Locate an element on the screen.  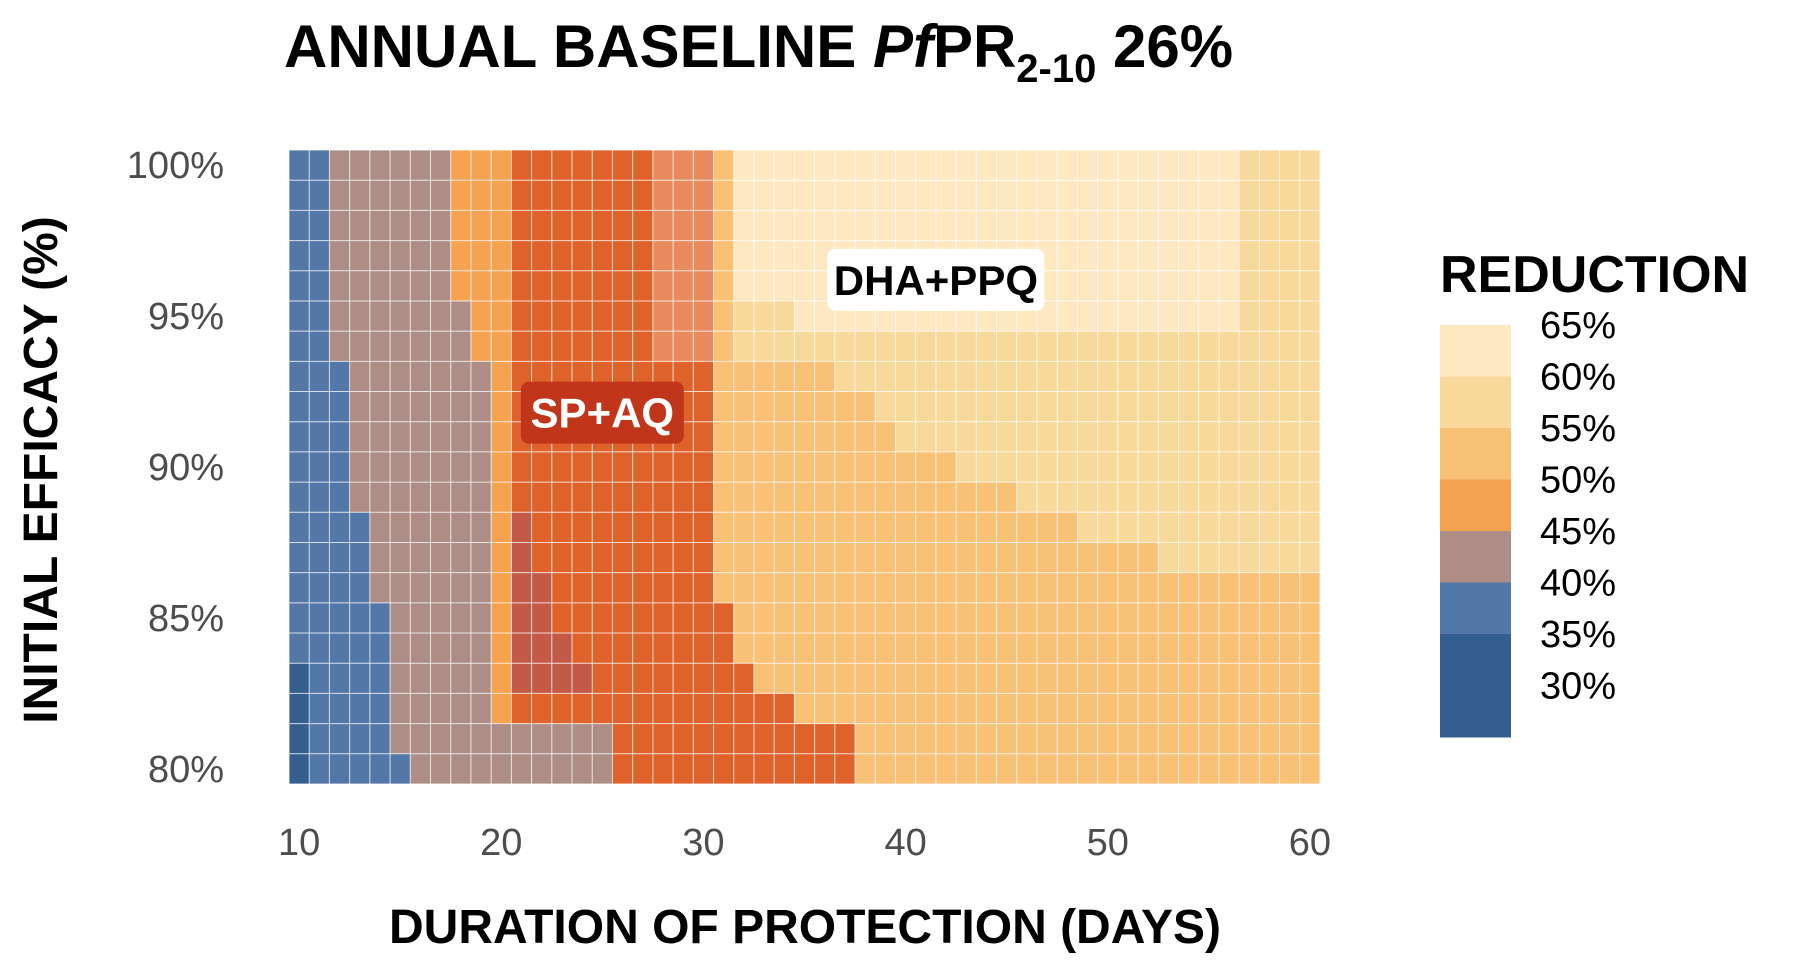
legend: REDUCTION 65% 60% 55% 50% 45% 40% 35% 30% is located at coordinates (1594, 492).